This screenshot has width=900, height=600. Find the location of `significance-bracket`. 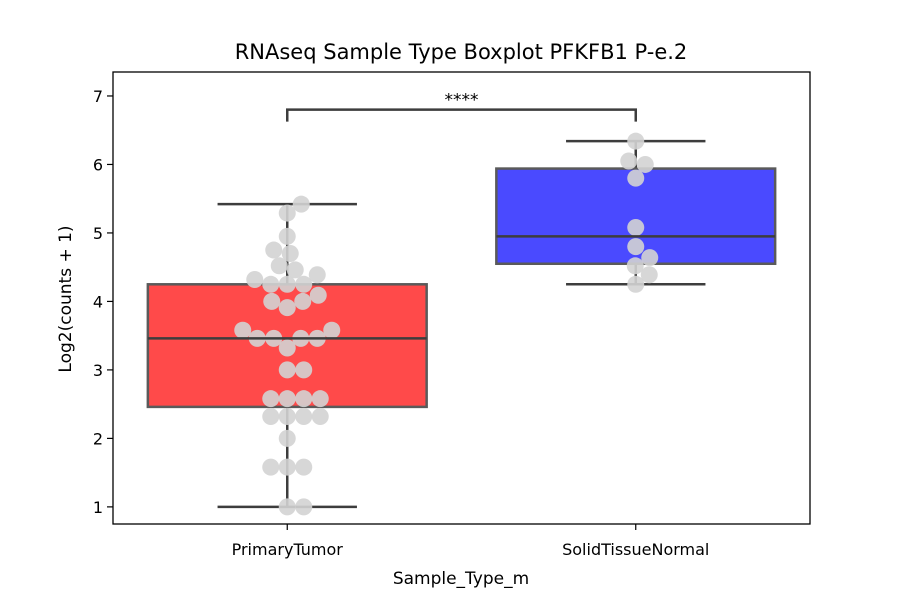

significance-bracket is located at coordinates (461, 115).